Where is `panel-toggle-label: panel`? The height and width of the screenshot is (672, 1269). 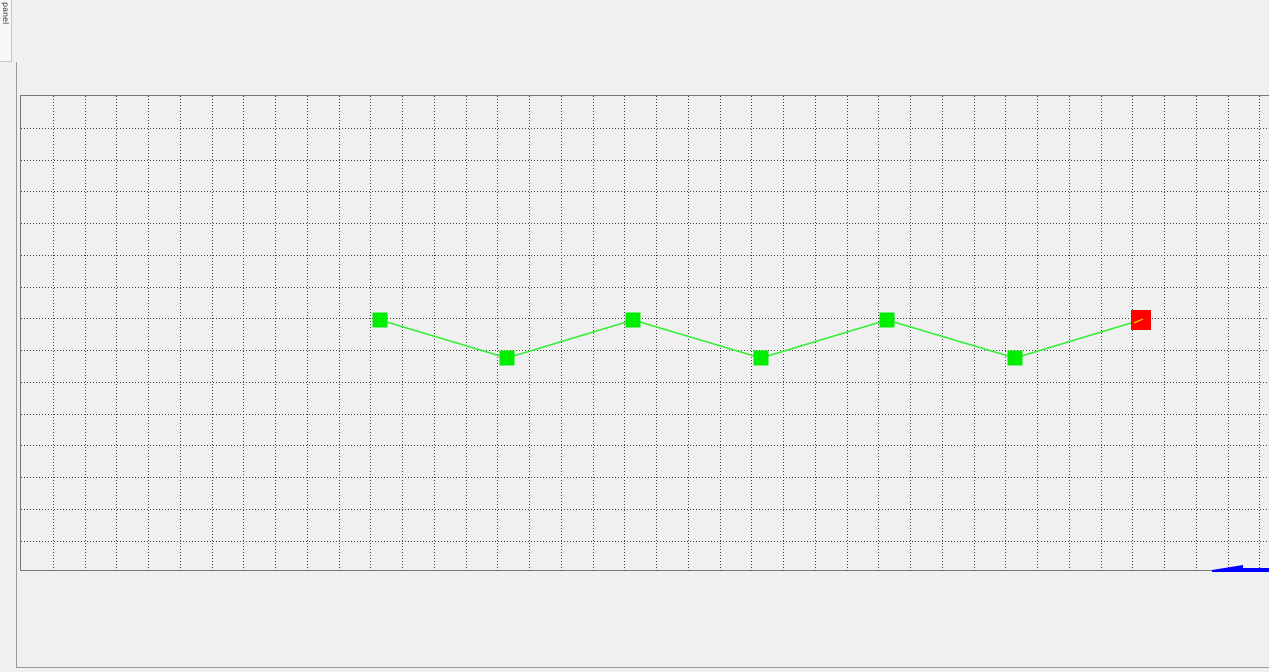
panel-toggle-label: panel is located at coordinates (5, 13).